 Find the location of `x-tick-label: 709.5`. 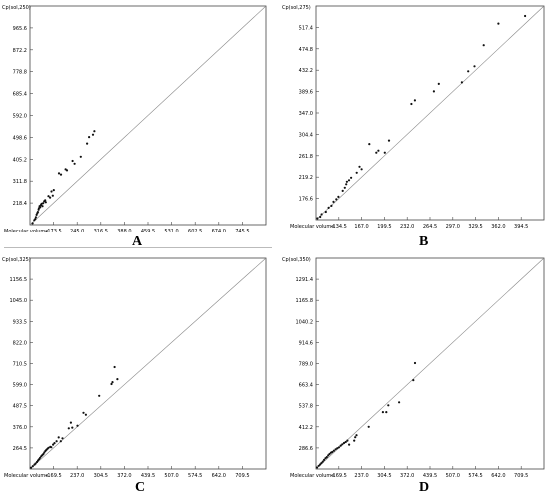

x-tick-label: 709.5 is located at coordinates (521, 476).